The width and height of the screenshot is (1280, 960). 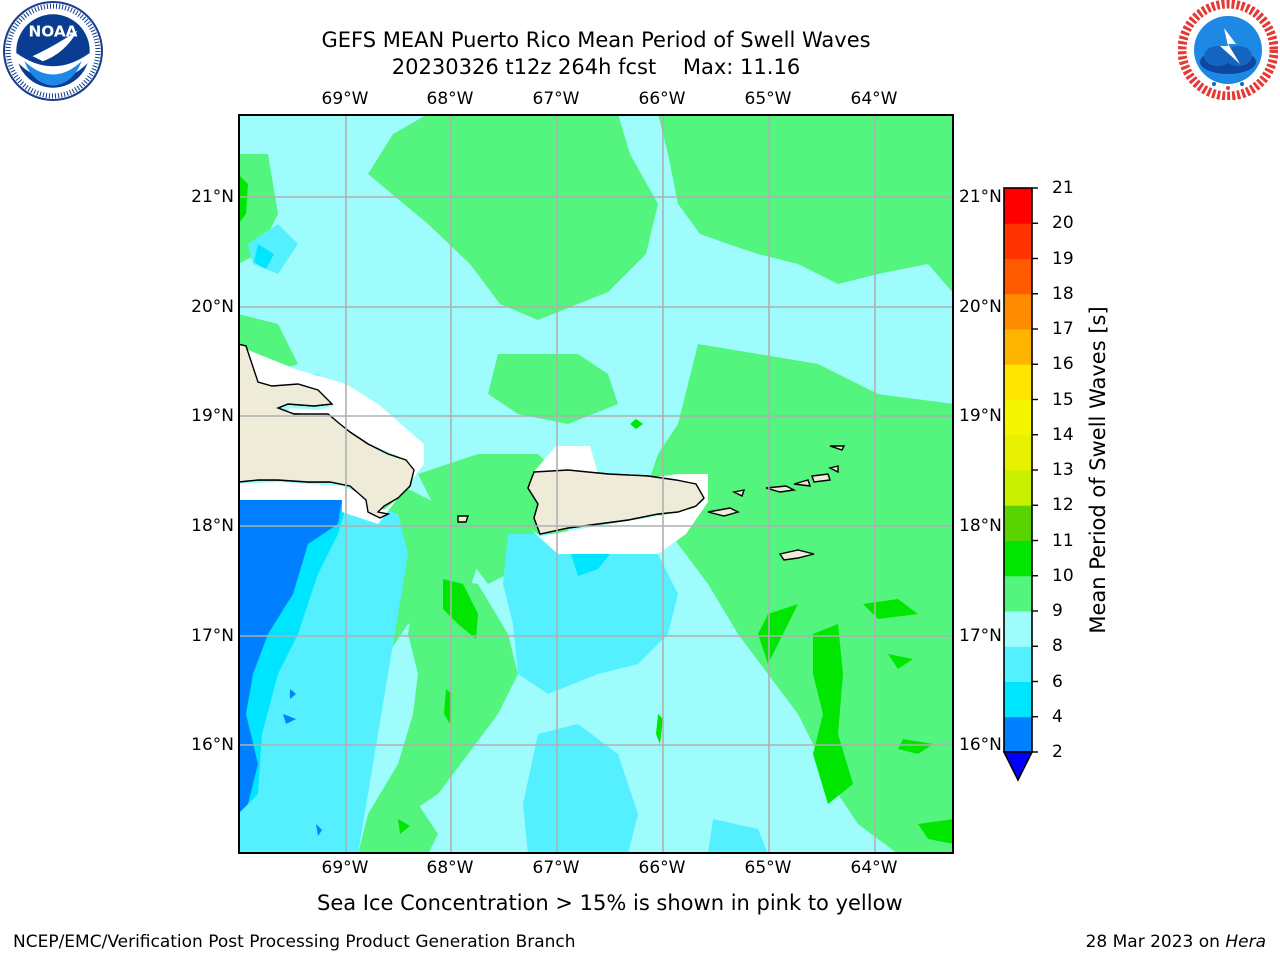 What do you see at coordinates (796, 555) in the screenshot?
I see `st-croix` at bounding box center [796, 555].